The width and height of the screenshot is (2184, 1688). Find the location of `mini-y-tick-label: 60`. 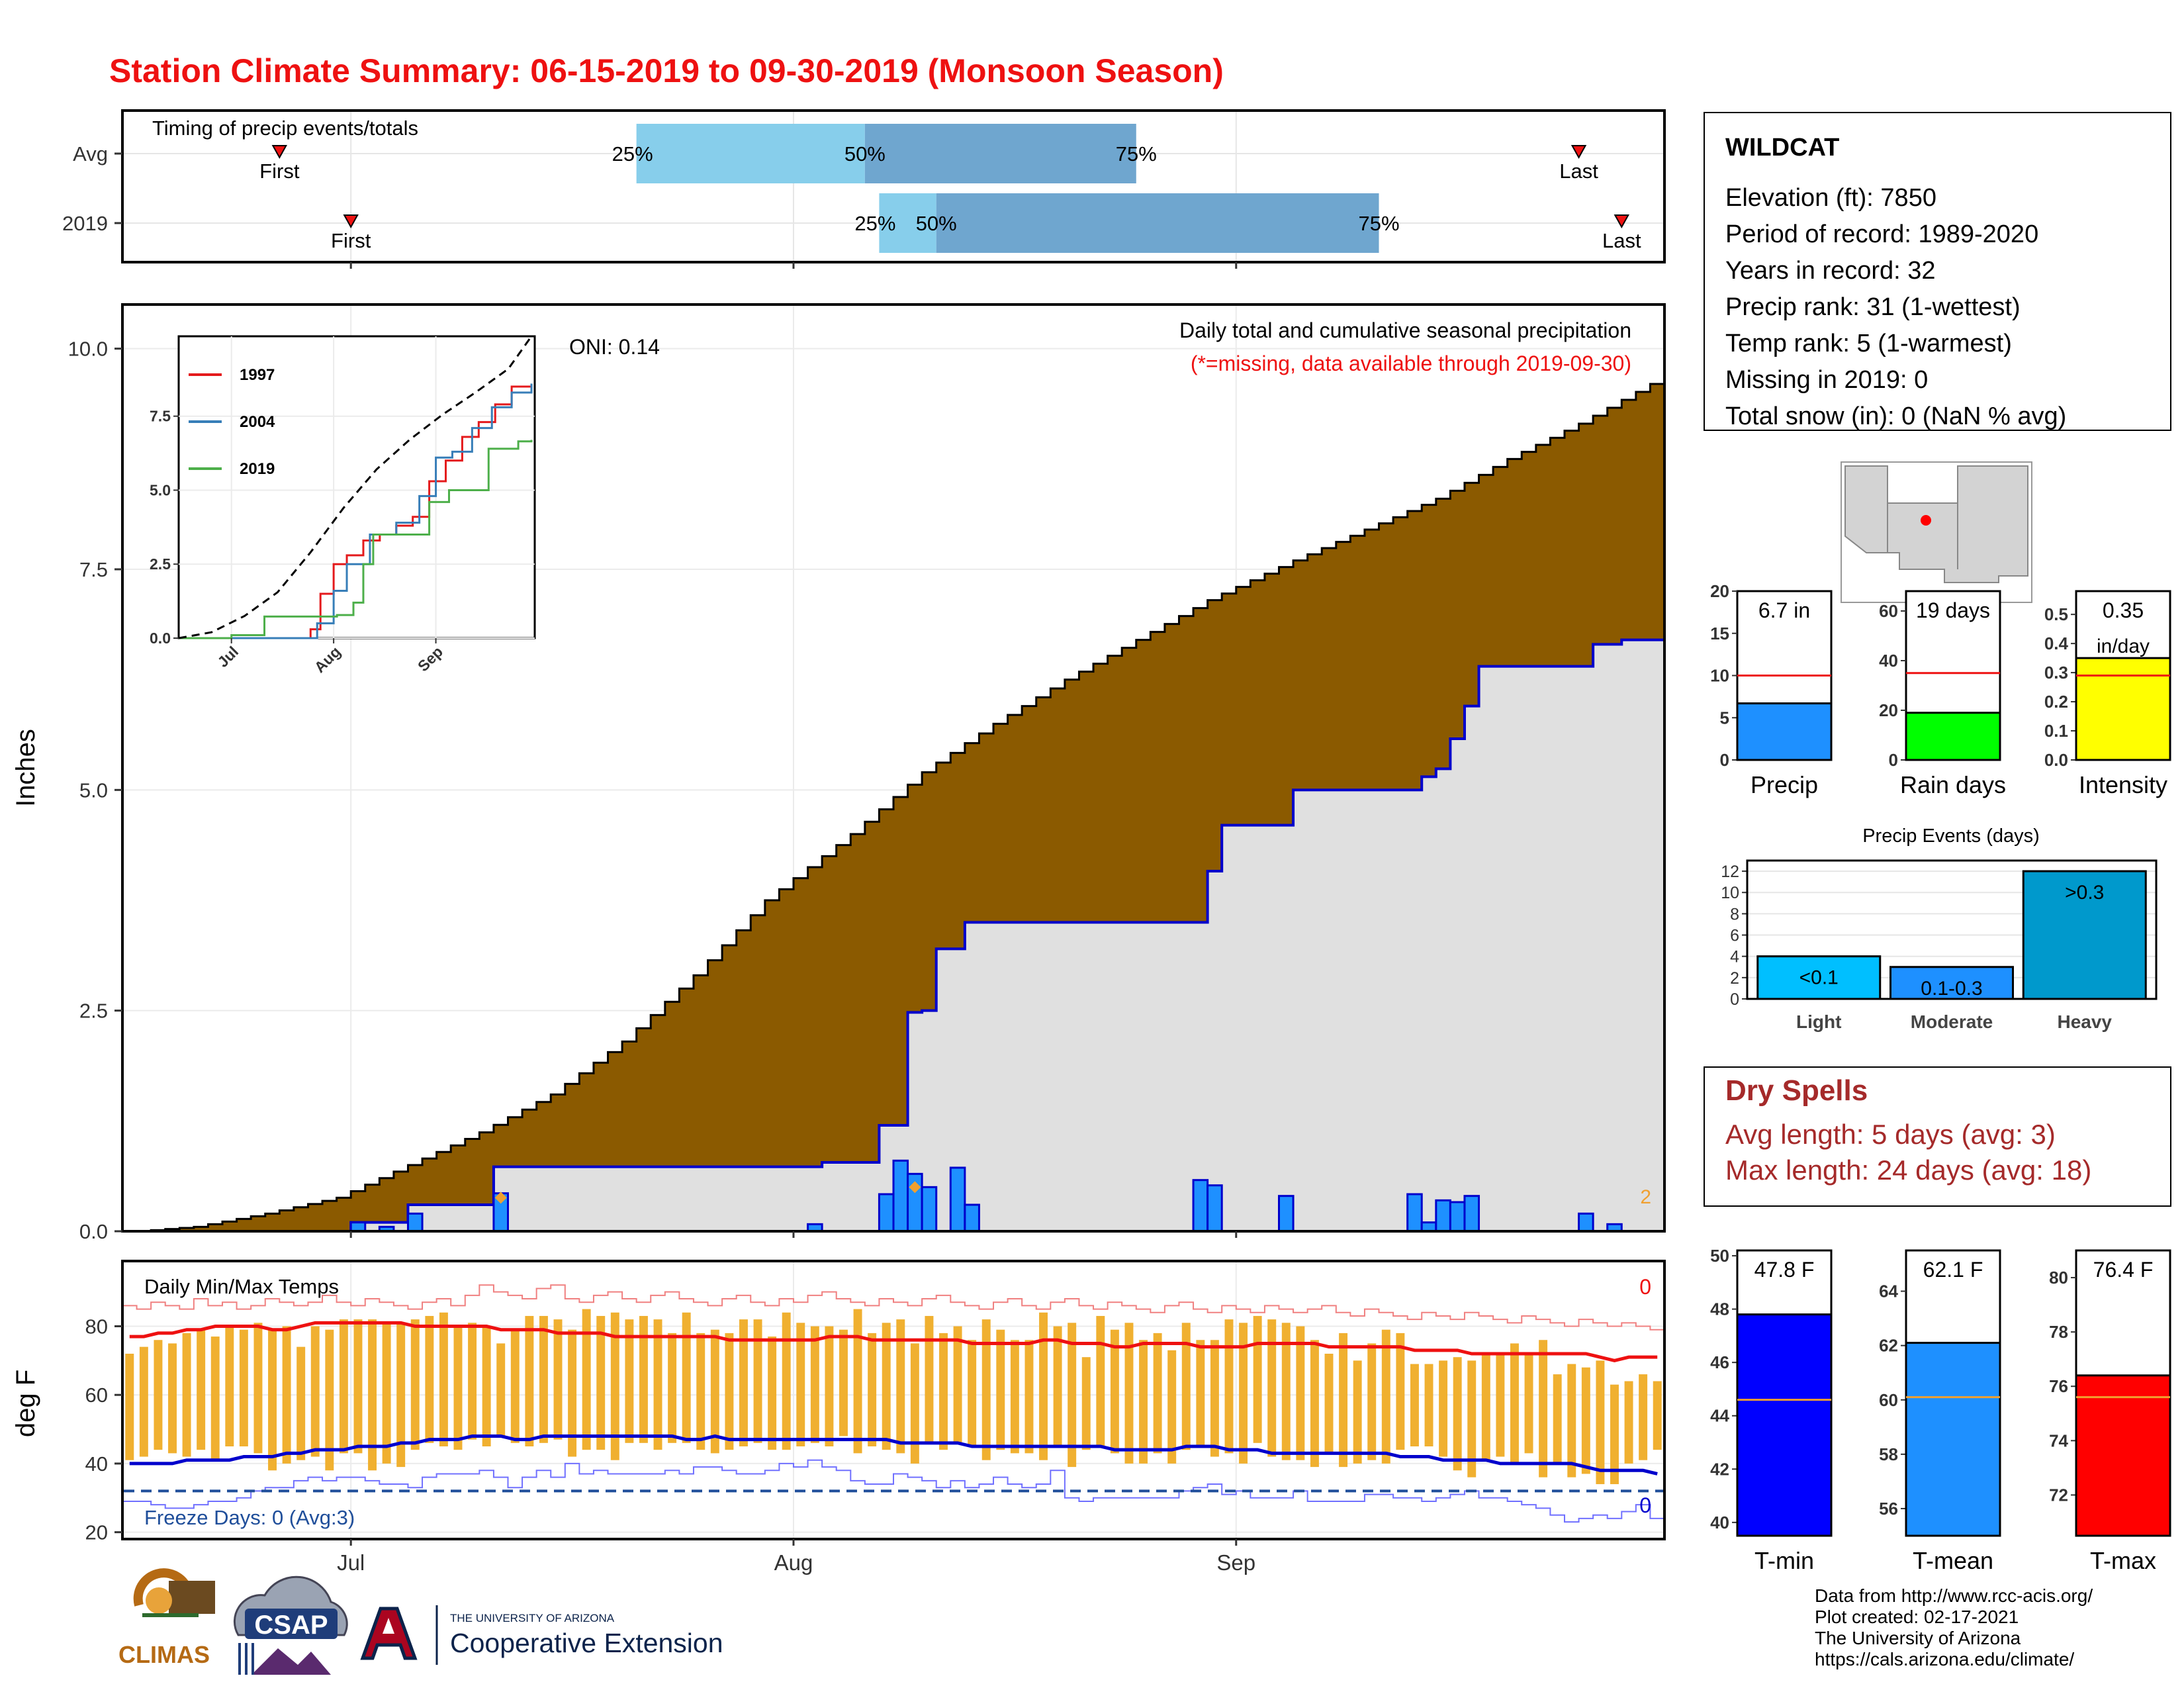

mini-y-tick-label: 60 is located at coordinates (1888, 1400).